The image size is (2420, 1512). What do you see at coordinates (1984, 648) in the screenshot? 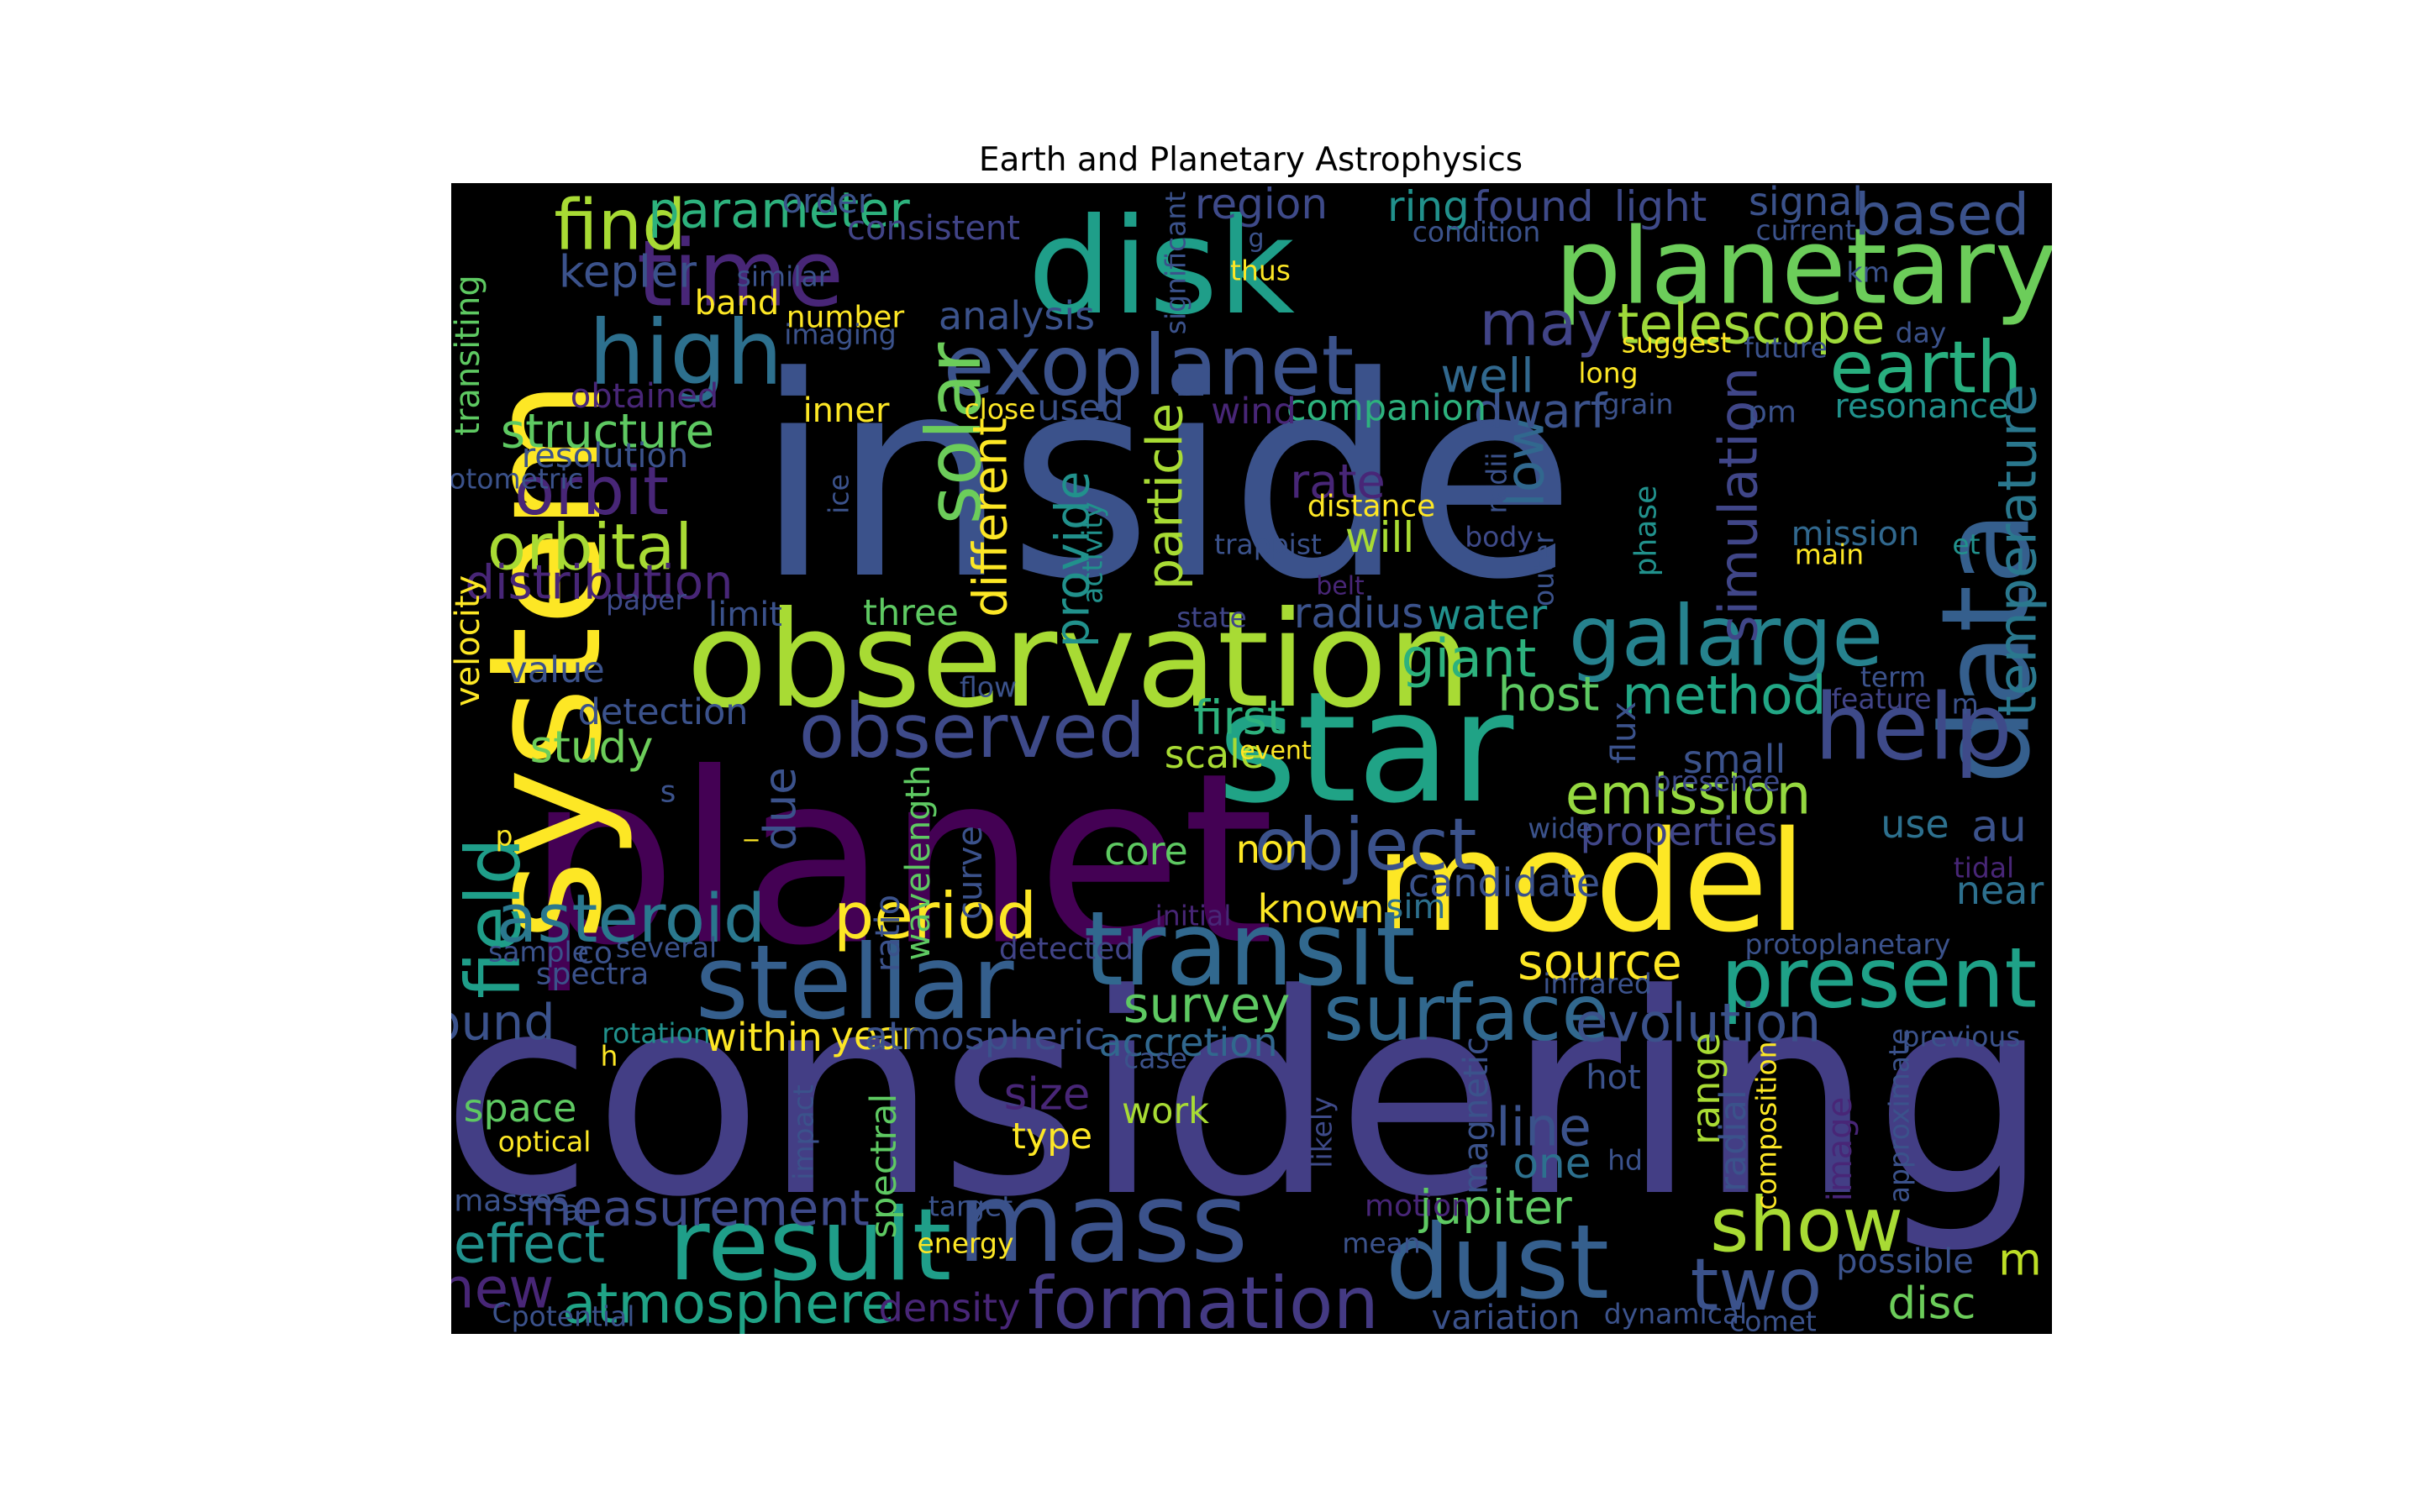
I see `word-data-8: data` at bounding box center [1984, 648].